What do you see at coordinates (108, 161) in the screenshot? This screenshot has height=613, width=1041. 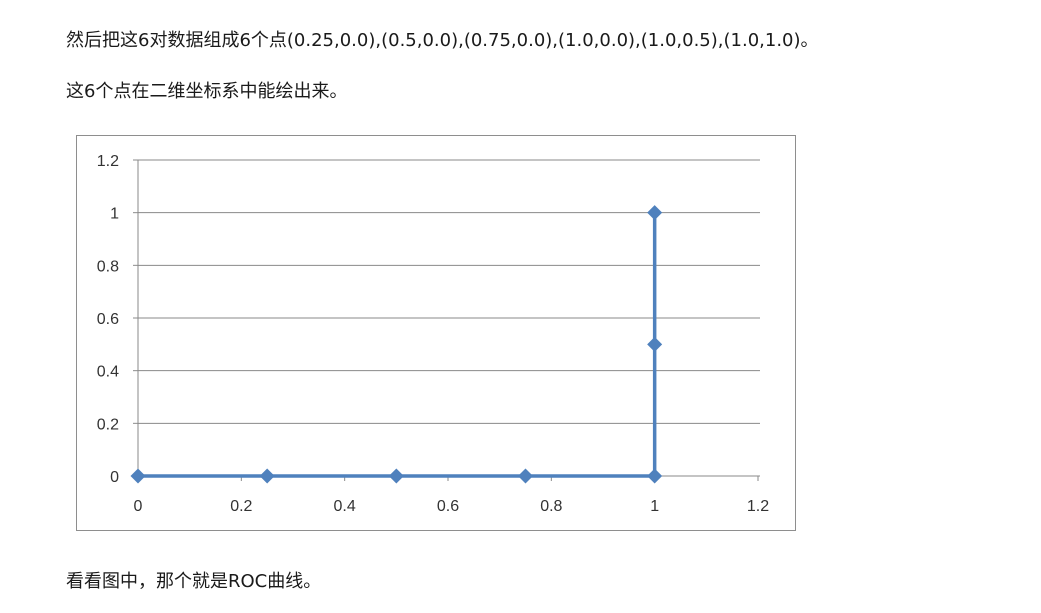 I see `y-tick-label: 1.2` at bounding box center [108, 161].